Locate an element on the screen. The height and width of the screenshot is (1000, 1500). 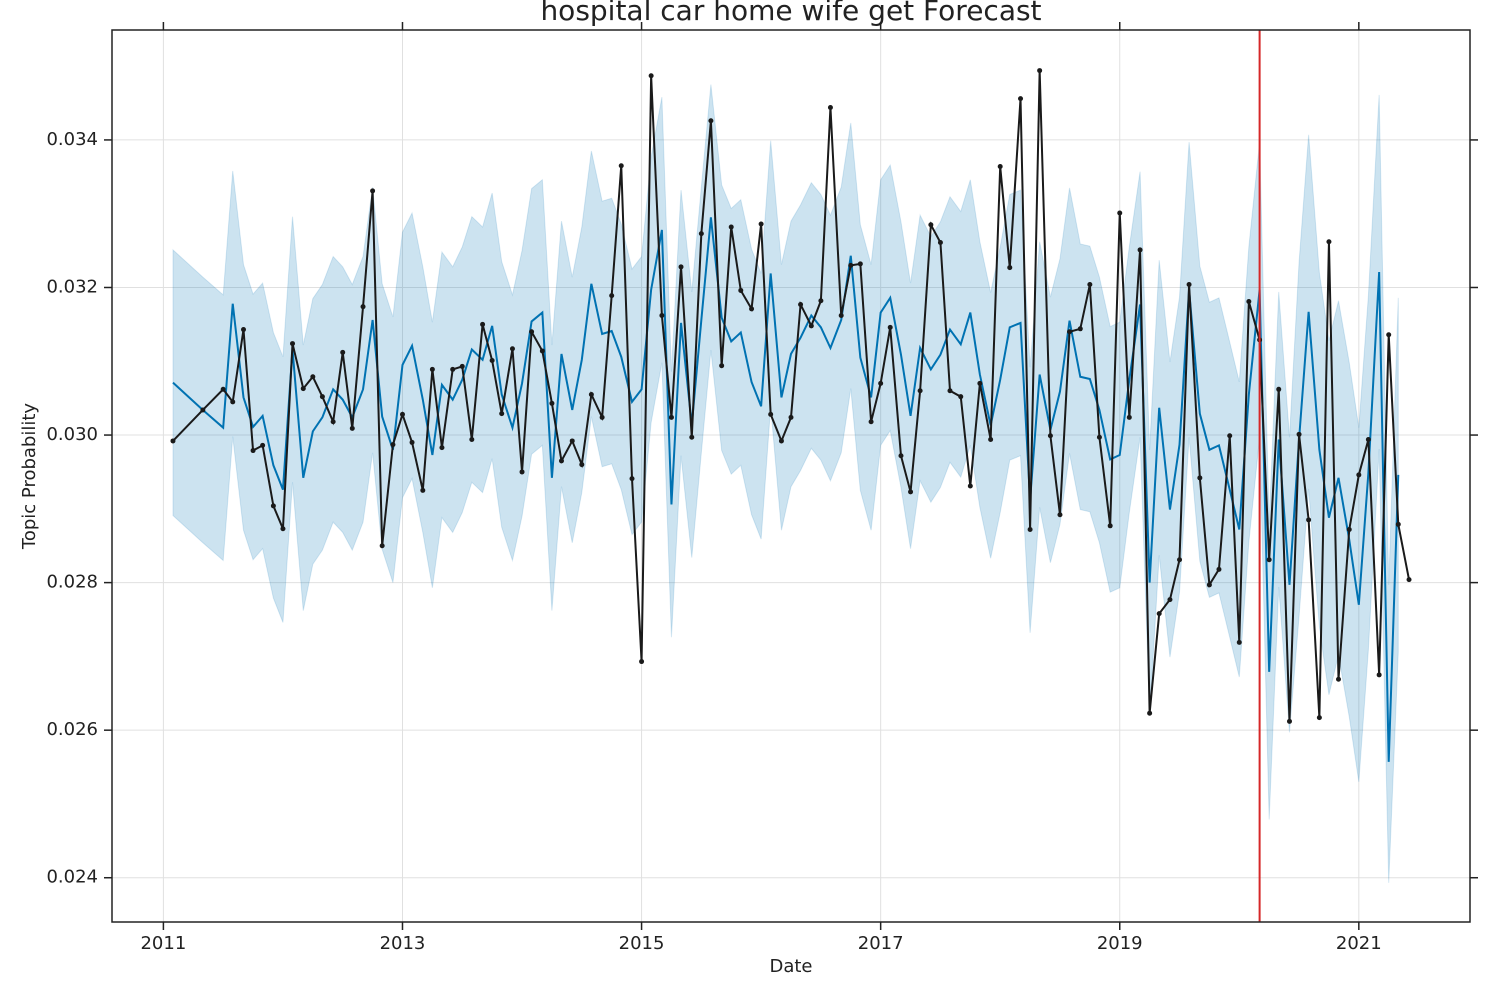
x-tick-label: 2015 is located at coordinates (642, 943).